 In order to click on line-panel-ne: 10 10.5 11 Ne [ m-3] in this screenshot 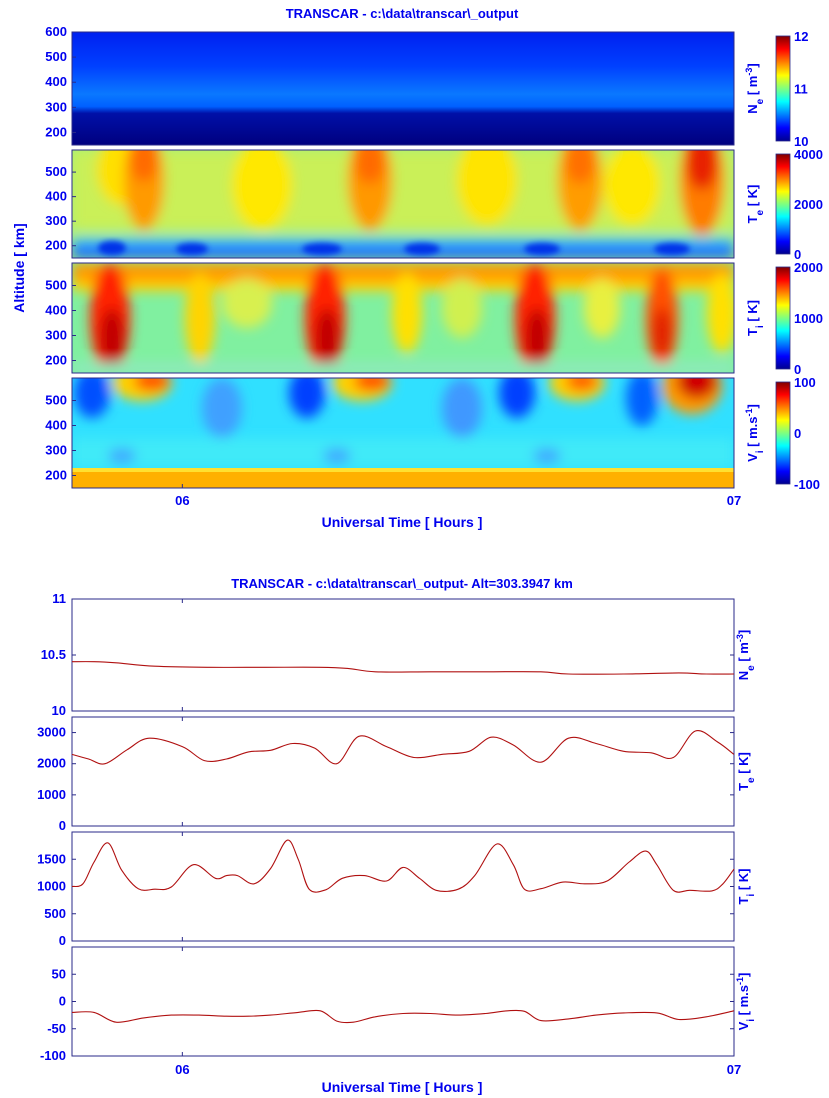, I will do `click(399, 654)`.